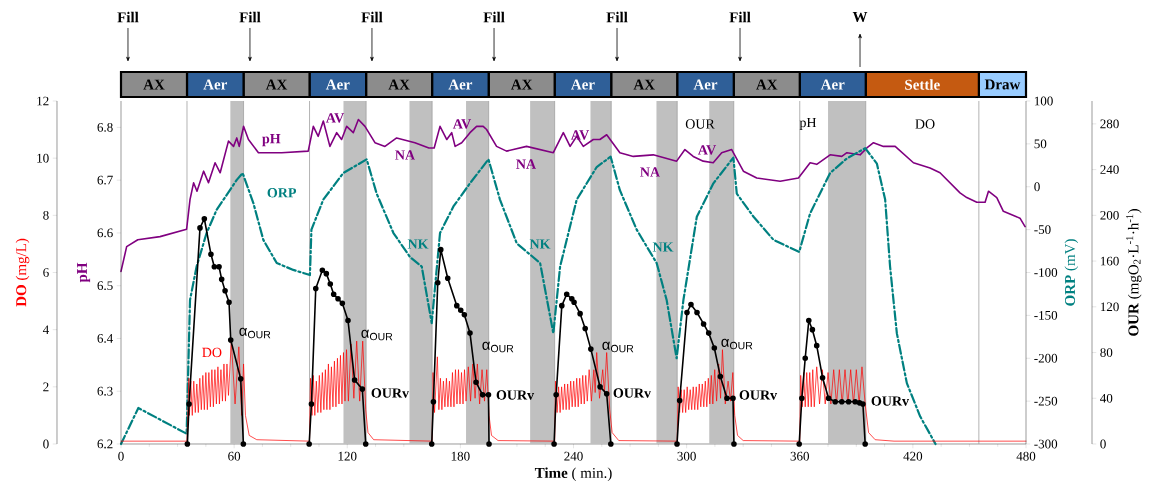  What do you see at coordinates (1042, 230) in the screenshot?
I see `y3-tick-label: -50` at bounding box center [1042, 230].